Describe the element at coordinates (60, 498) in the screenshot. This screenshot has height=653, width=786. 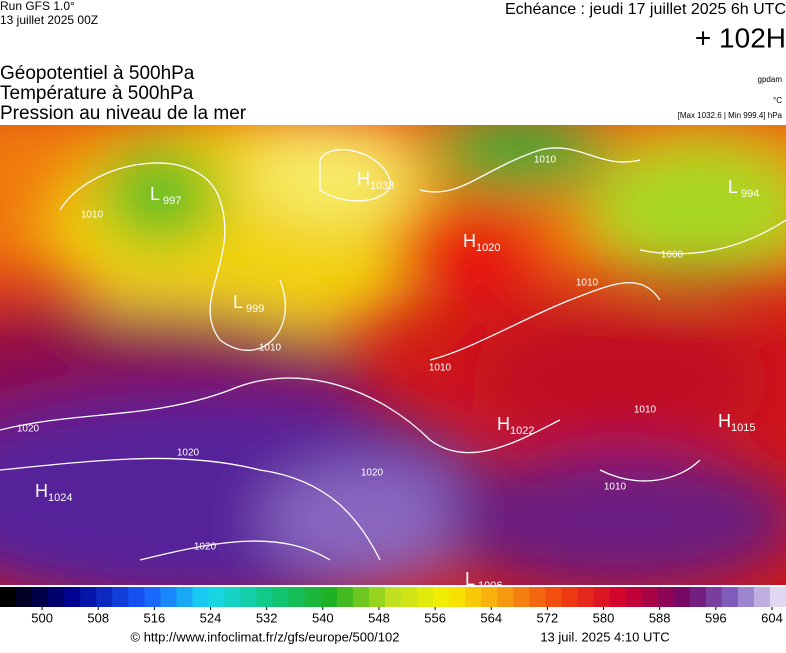
I see `center-value: 1024` at that location.